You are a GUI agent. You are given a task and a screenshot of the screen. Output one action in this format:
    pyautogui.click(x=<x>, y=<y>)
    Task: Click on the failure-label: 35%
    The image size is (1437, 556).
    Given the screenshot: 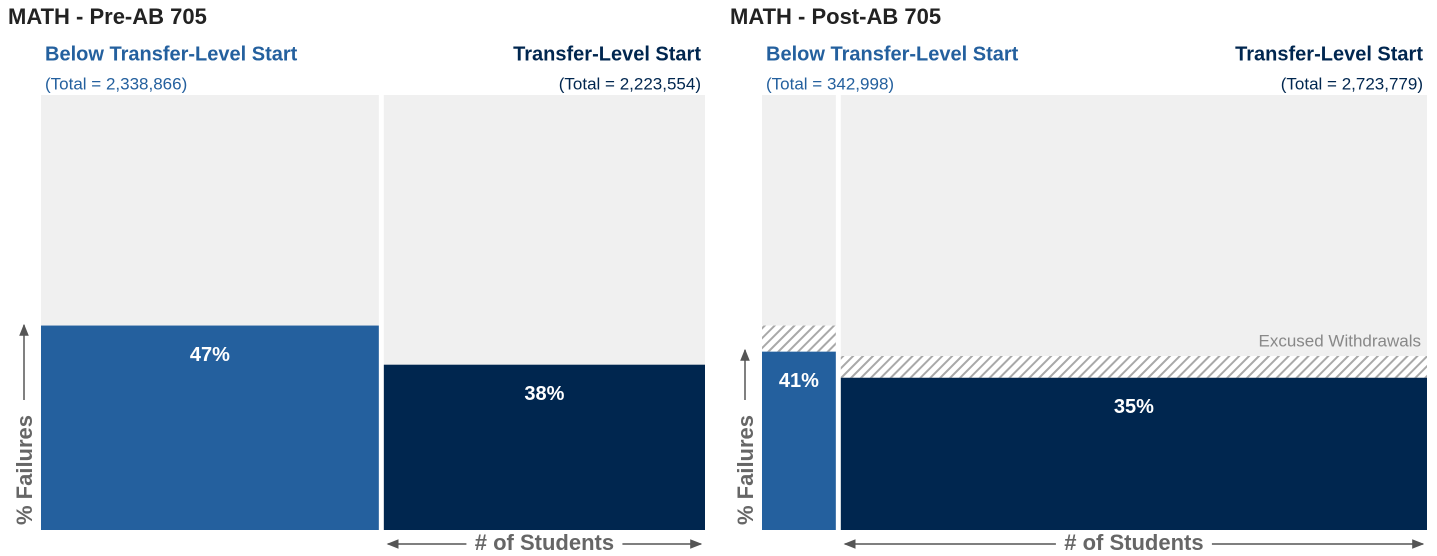 What is the action you would take?
    pyautogui.click(x=1134, y=407)
    